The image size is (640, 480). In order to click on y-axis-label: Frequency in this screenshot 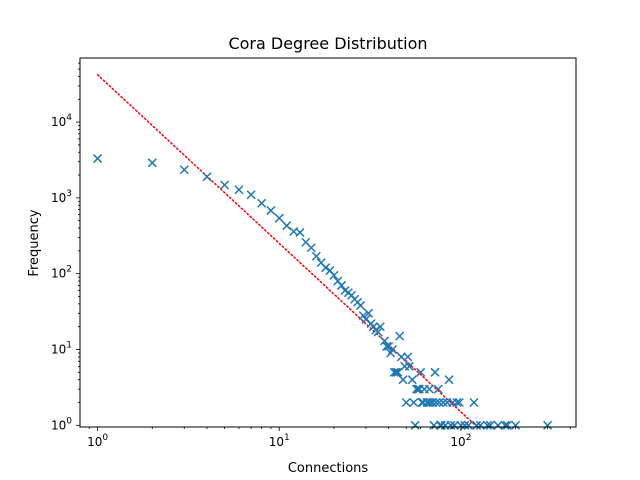, I will do `click(34, 242)`.